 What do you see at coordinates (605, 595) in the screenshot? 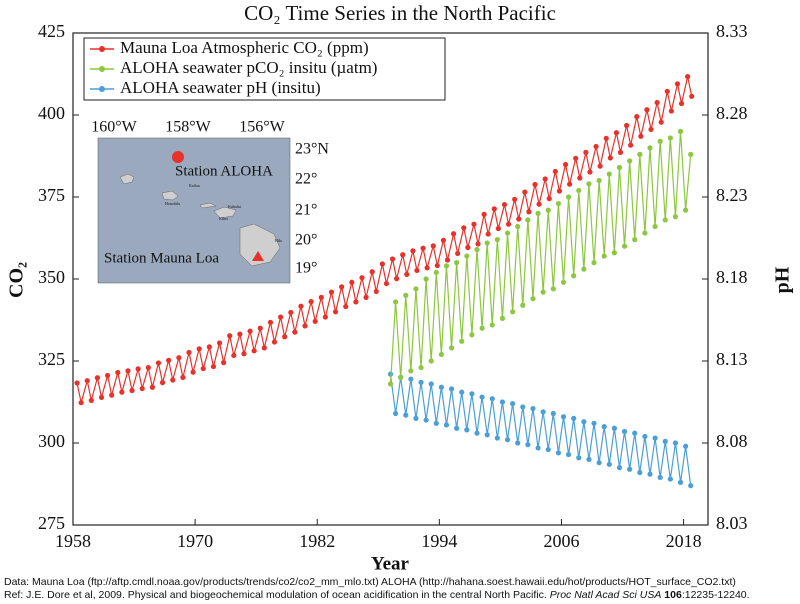
I see `ref-journal: Proc Natl Acad Sci USA` at bounding box center [605, 595].